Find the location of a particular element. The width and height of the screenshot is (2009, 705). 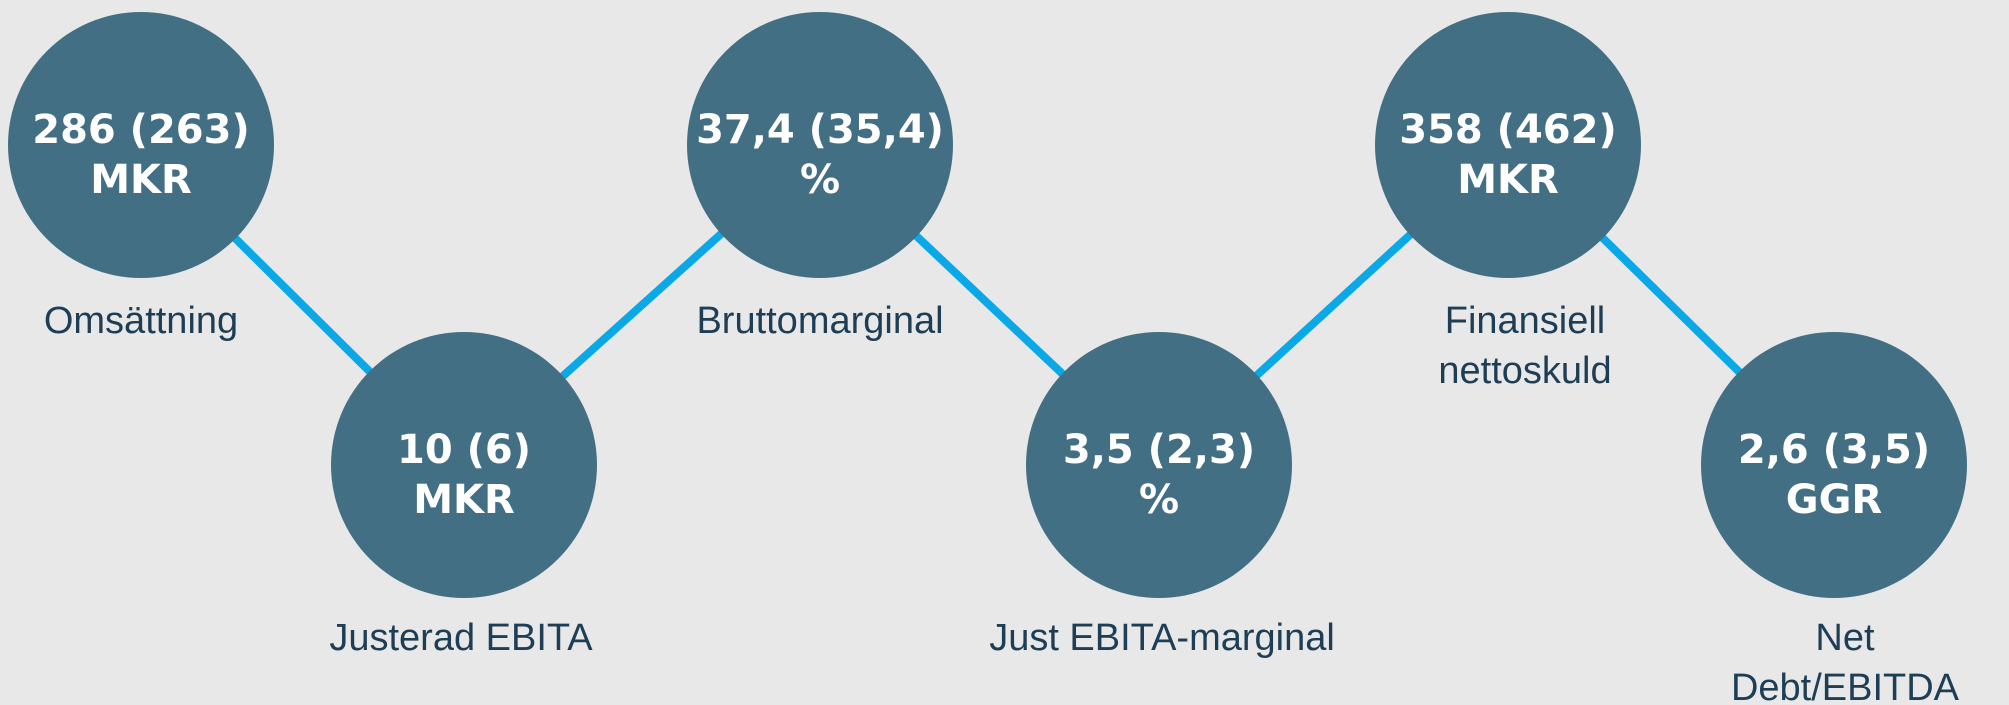

kpi-label: Just EBITA-marginal is located at coordinates (1162, 638).